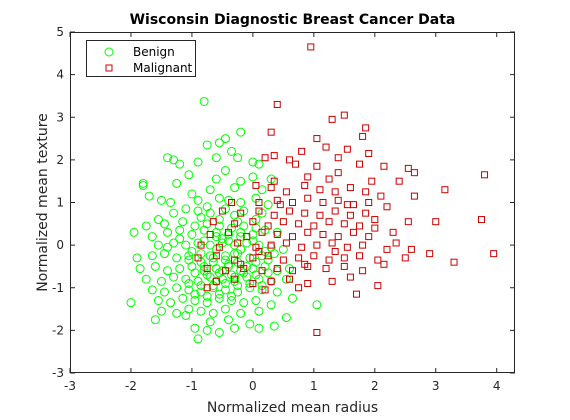 This screenshot has width=570, height=420. What do you see at coordinates (70, 386) in the screenshot?
I see `x-tick-label: -3` at bounding box center [70, 386].